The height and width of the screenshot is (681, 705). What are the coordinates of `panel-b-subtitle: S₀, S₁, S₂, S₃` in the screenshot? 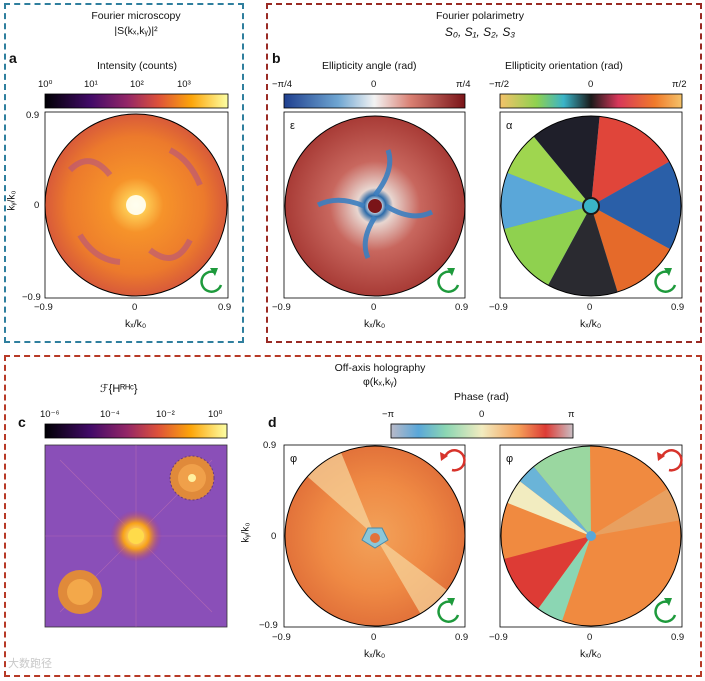 It's located at (480, 32).